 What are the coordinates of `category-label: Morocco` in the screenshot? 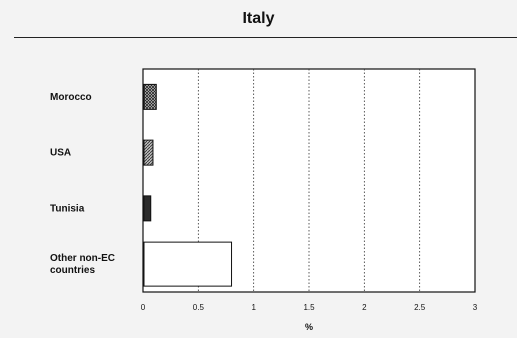 It's located at (71, 97).